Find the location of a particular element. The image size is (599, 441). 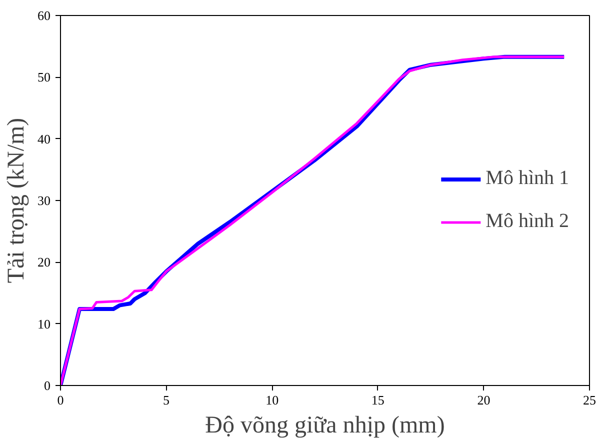

y-tick-label: 10 is located at coordinates (44, 324).